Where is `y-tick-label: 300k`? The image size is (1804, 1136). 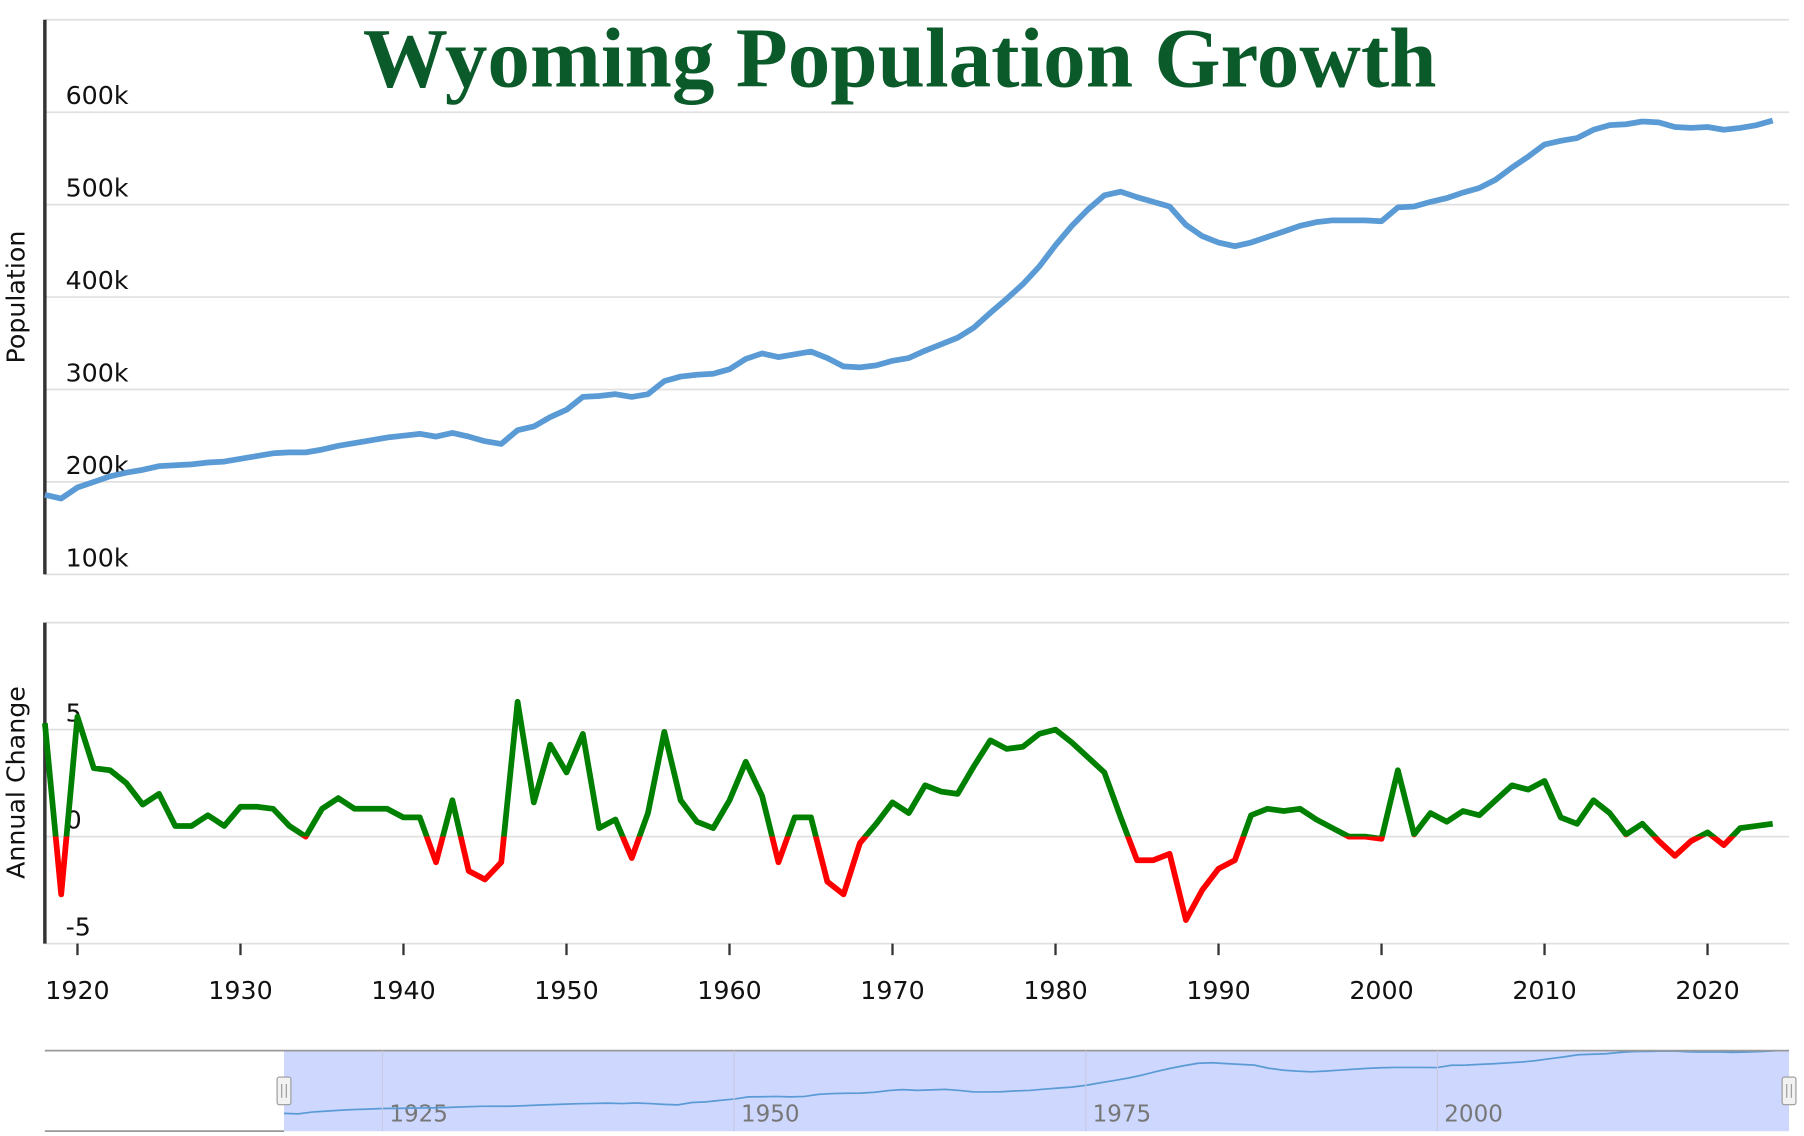 y-tick-label: 300k is located at coordinates (97, 373).